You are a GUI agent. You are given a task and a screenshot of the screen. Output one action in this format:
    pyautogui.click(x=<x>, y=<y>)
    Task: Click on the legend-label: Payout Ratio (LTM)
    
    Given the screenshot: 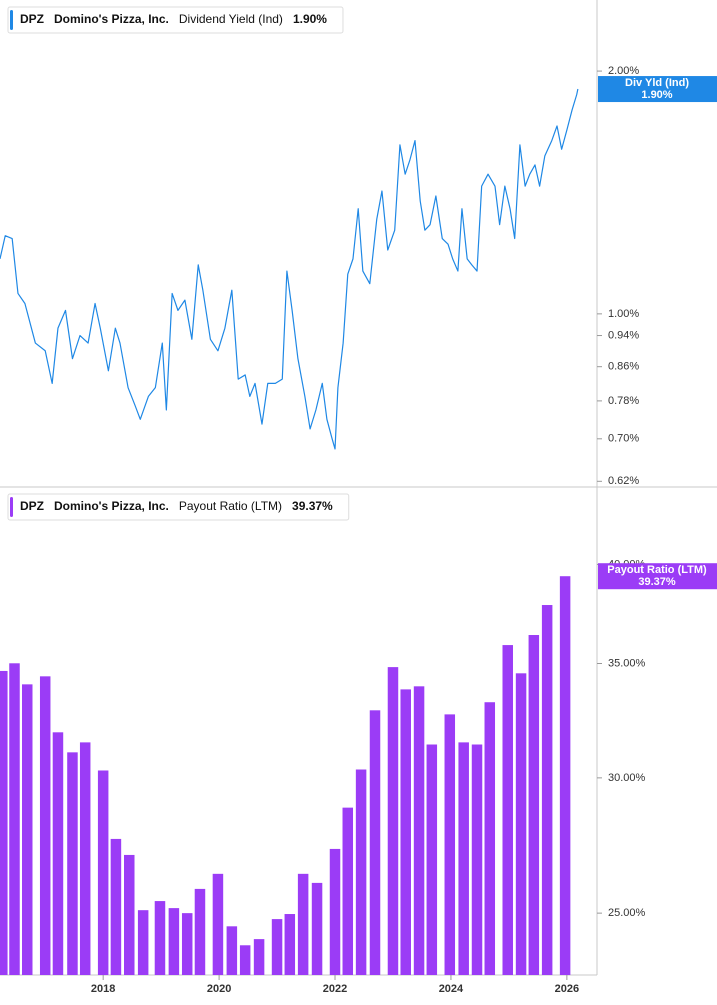 What is the action you would take?
    pyautogui.click(x=230, y=506)
    